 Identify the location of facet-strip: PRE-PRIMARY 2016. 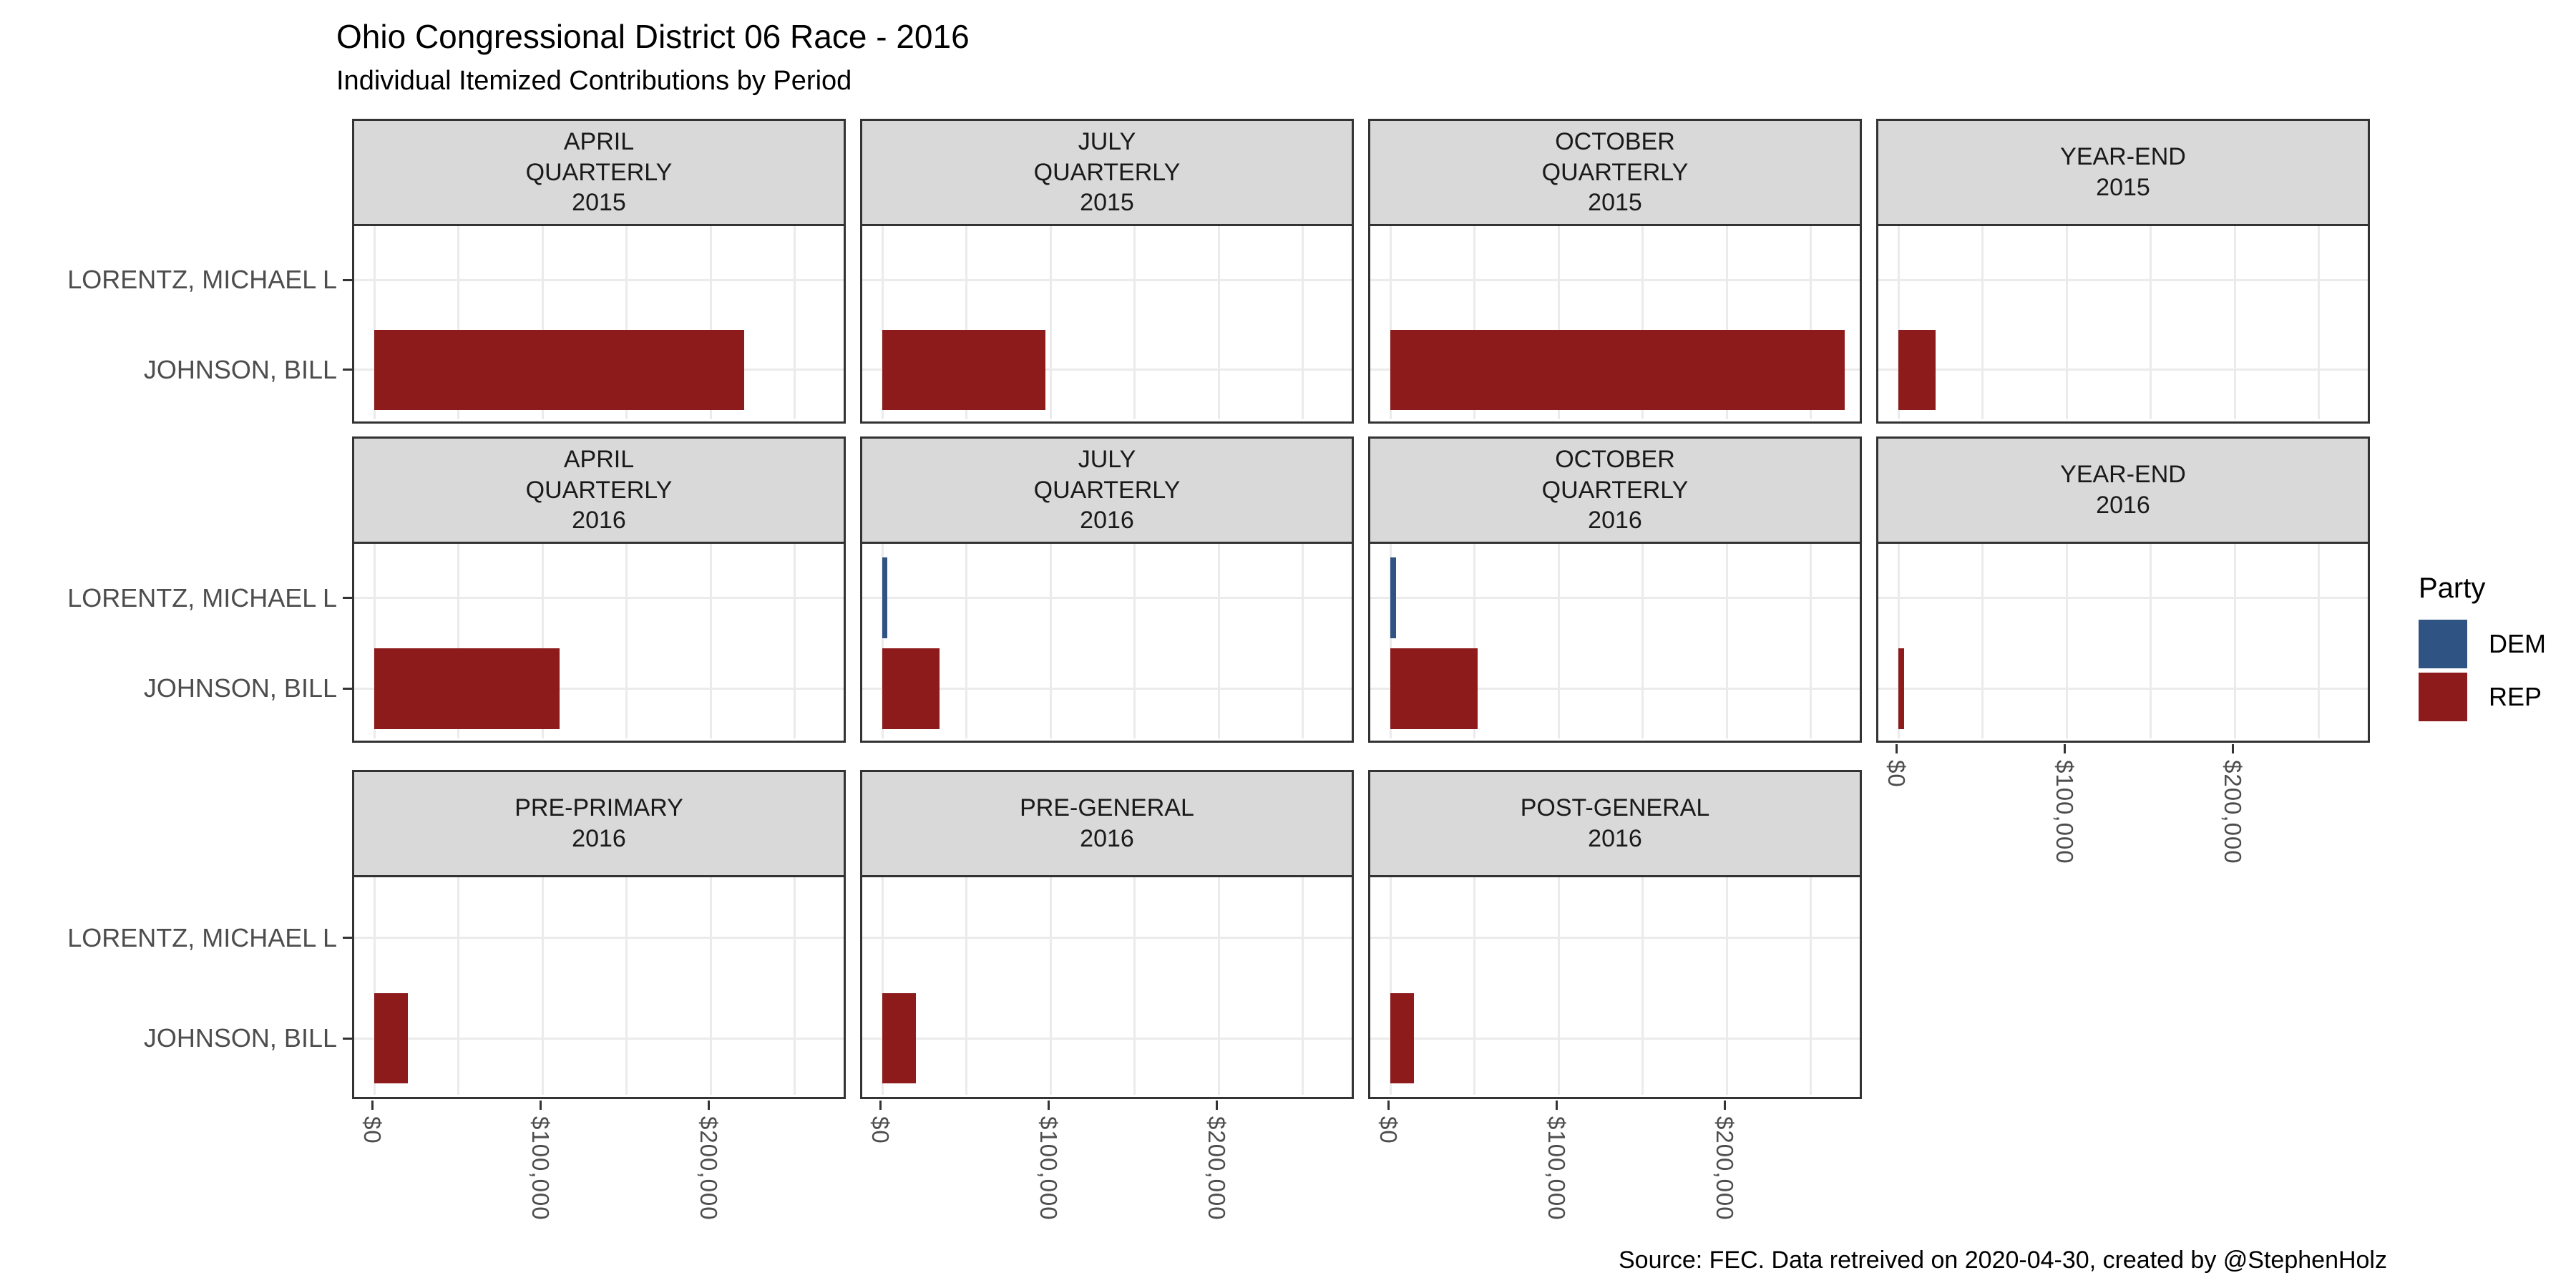
(599, 823).